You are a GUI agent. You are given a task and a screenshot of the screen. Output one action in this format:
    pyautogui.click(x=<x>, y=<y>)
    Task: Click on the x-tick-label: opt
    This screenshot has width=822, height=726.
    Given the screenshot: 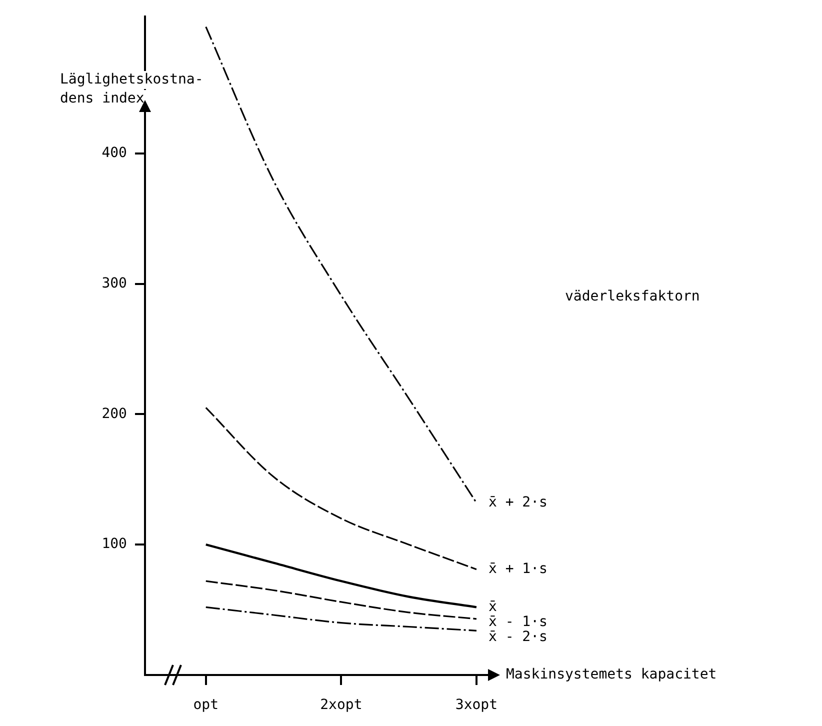 What is the action you would take?
    pyautogui.click(x=206, y=705)
    